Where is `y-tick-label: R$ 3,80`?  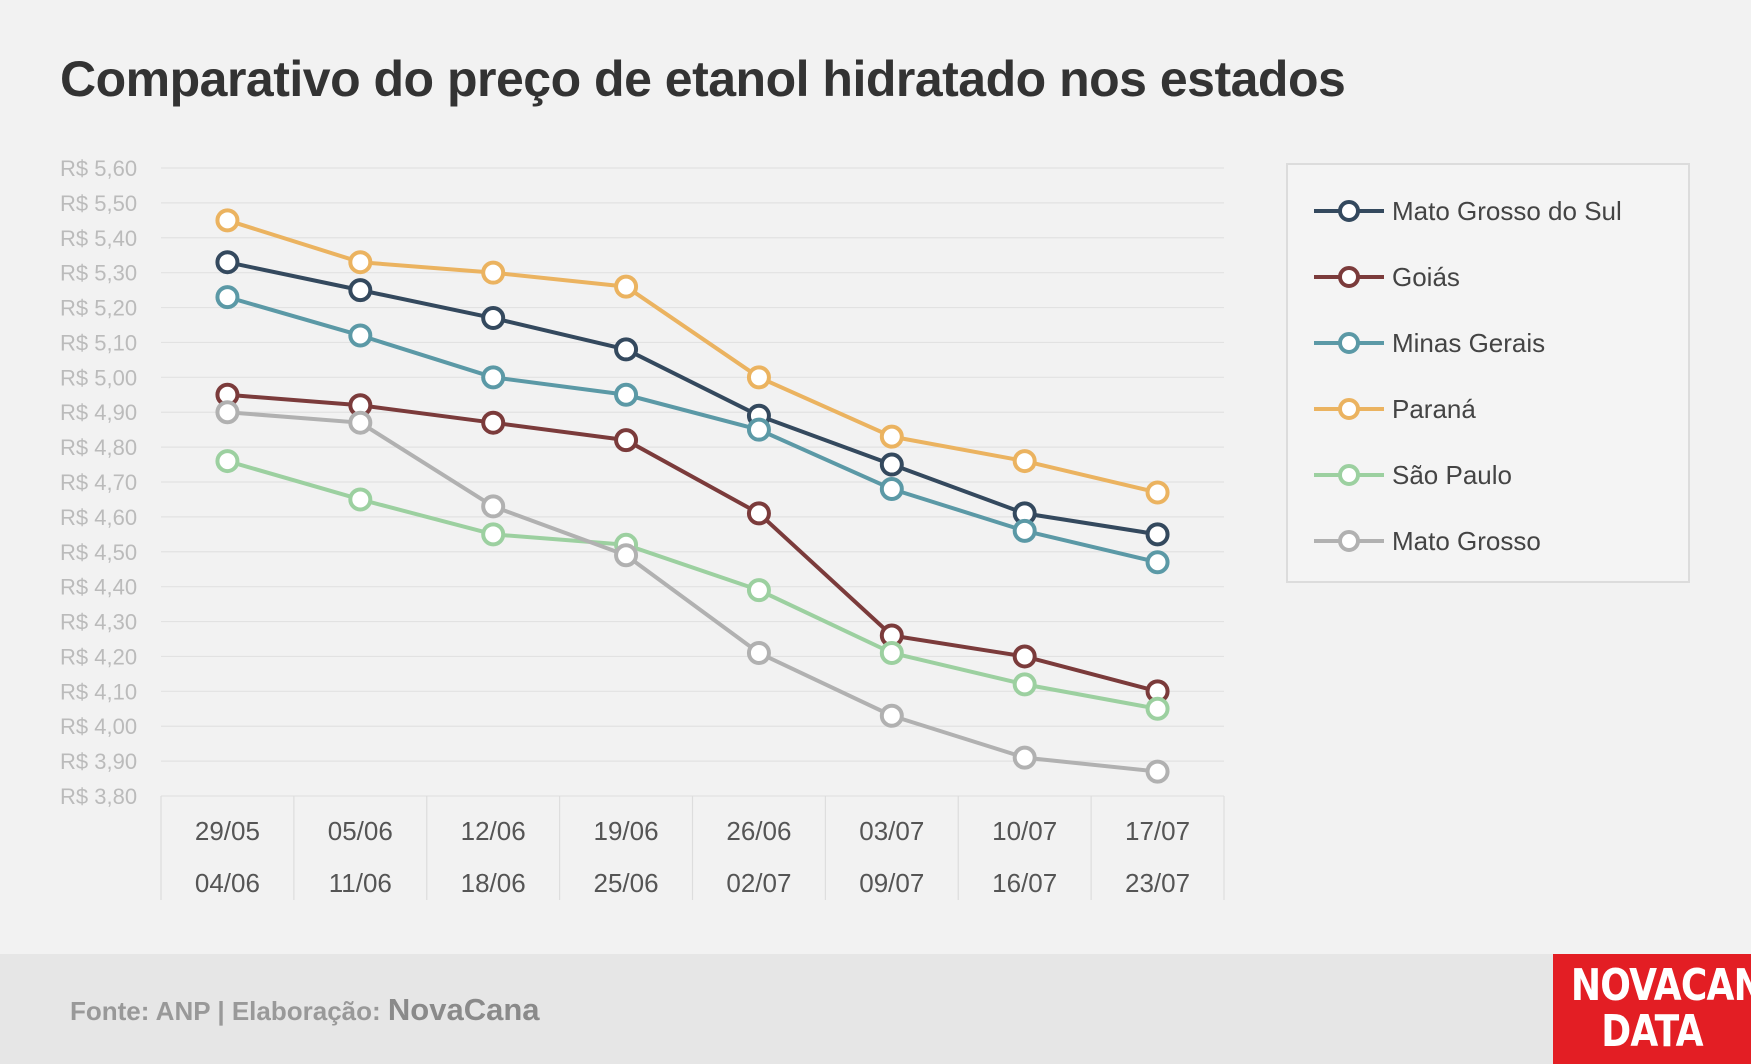 y-tick-label: R$ 3,80 is located at coordinates (98, 796).